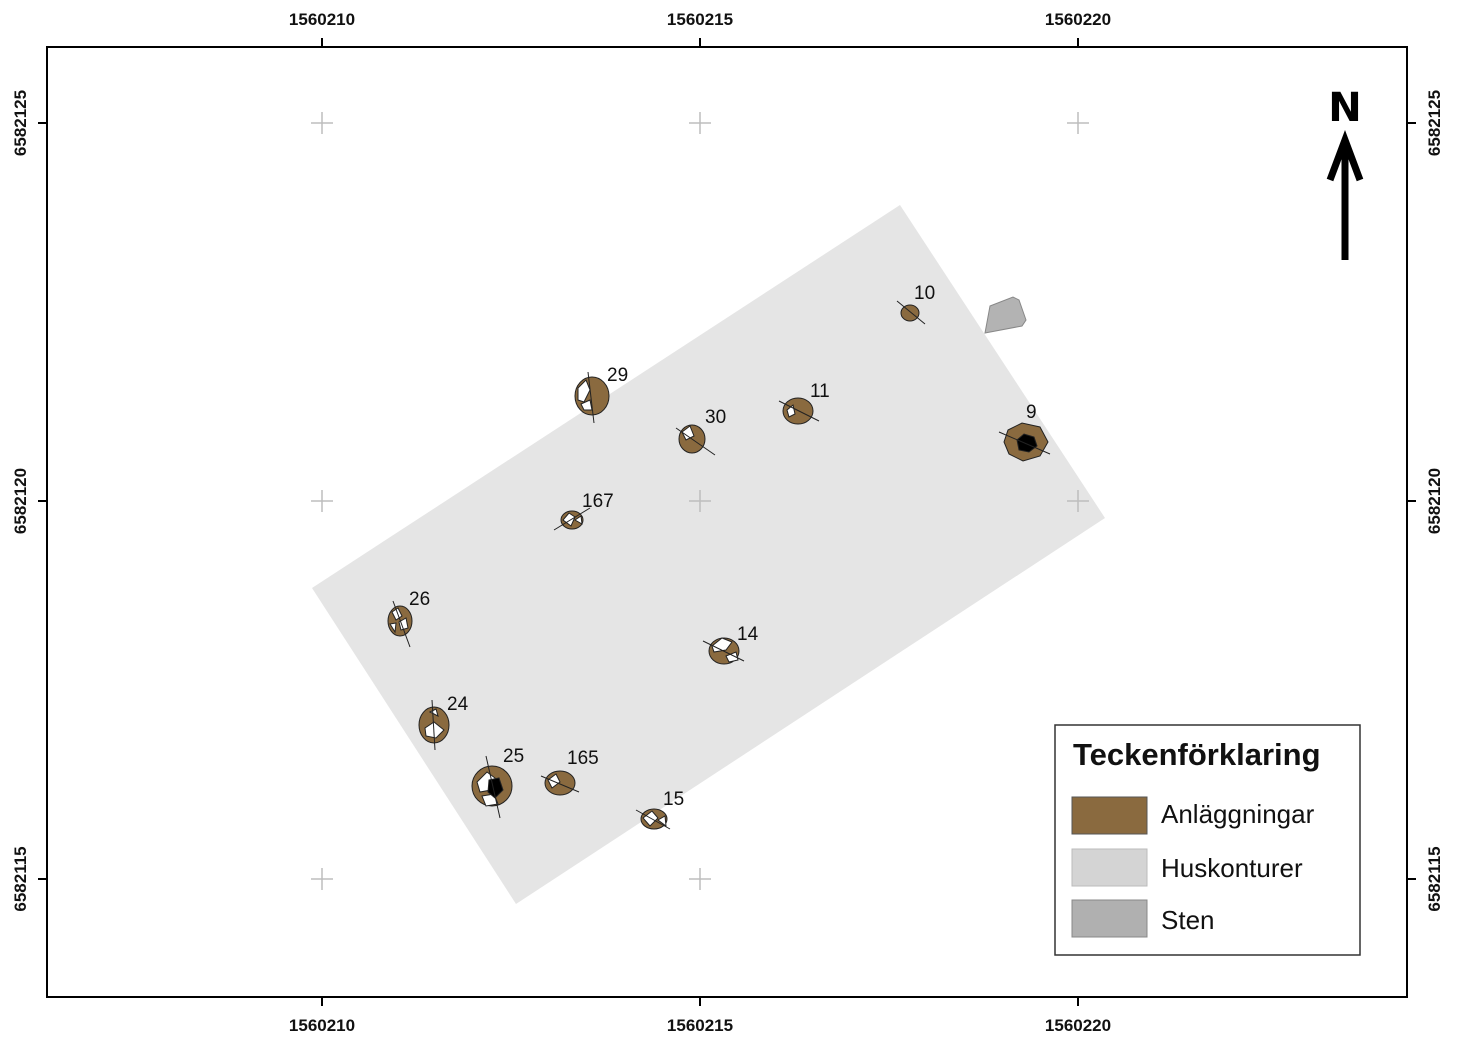 The height and width of the screenshot is (1039, 1461). Describe the element at coordinates (748, 634) in the screenshot. I see `feature-label: 14` at that location.